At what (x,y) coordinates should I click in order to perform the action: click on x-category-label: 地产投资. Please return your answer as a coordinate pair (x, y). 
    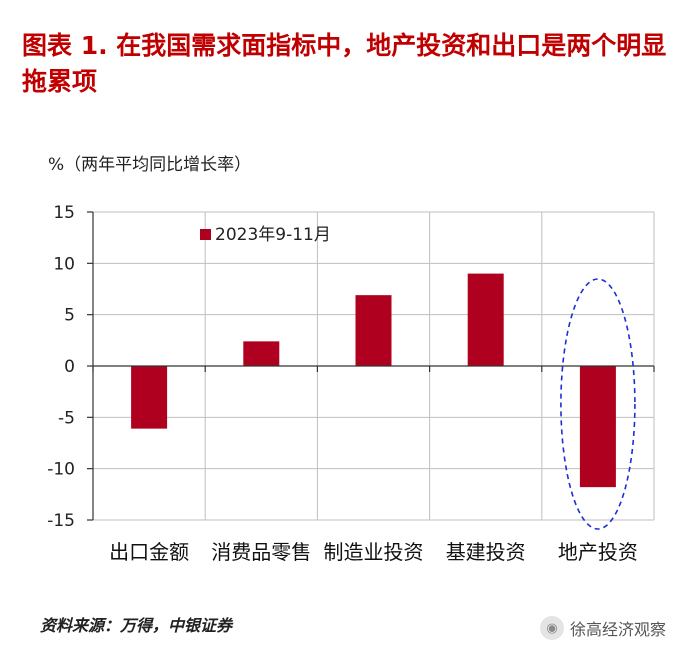
    Looking at the image, I should click on (598, 552).